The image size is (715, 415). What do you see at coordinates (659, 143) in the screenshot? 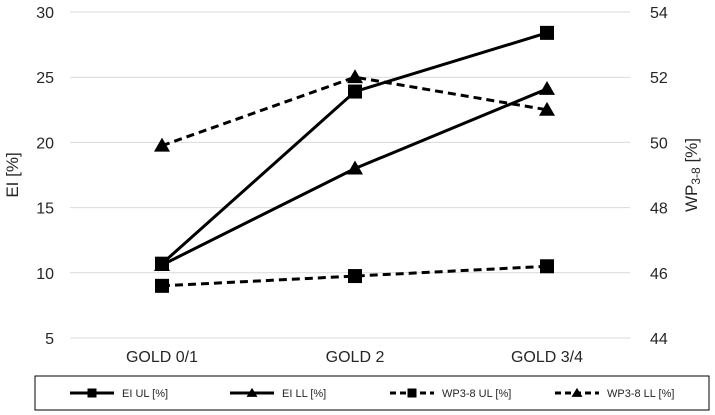
I see `right-tick-label: 50` at bounding box center [659, 143].